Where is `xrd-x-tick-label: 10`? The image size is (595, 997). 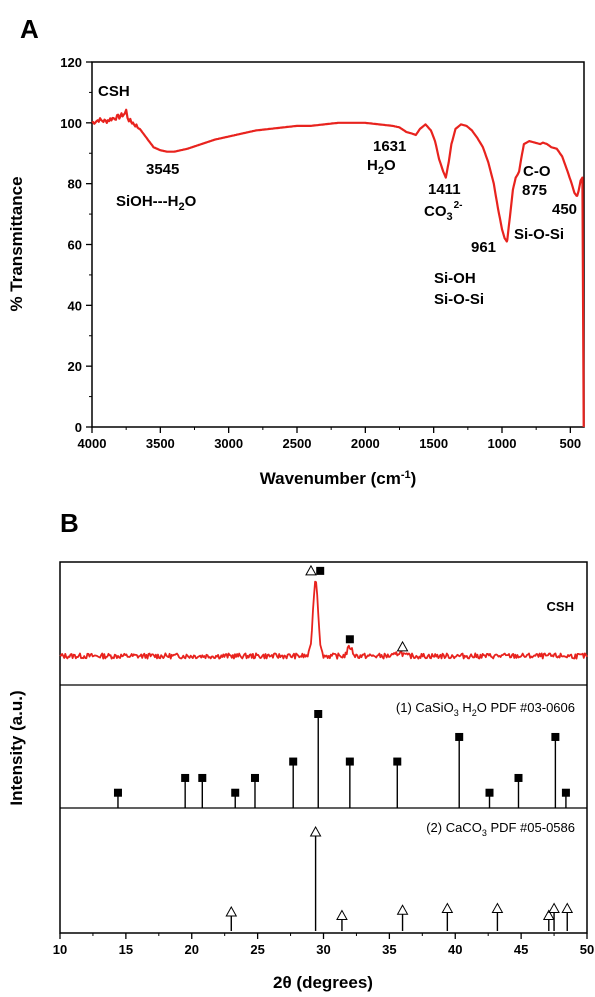 xrd-x-tick-label: 10 is located at coordinates (60, 949).